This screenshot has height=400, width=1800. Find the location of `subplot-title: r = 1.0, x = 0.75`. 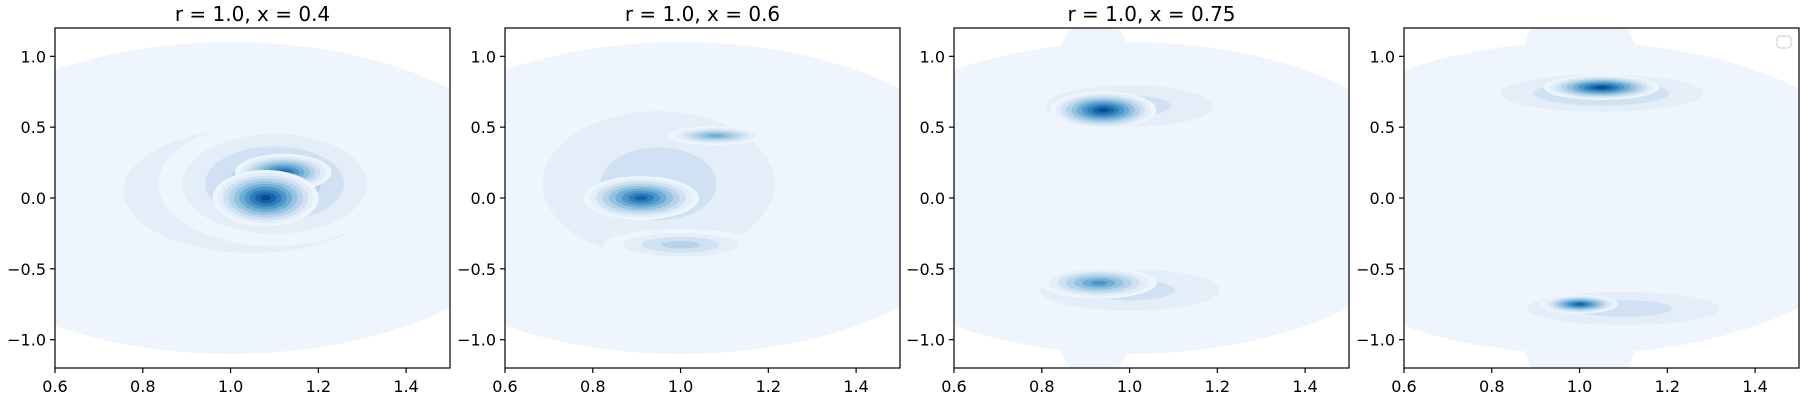

subplot-title: r = 1.0, x = 0.75 is located at coordinates (1151, 14).